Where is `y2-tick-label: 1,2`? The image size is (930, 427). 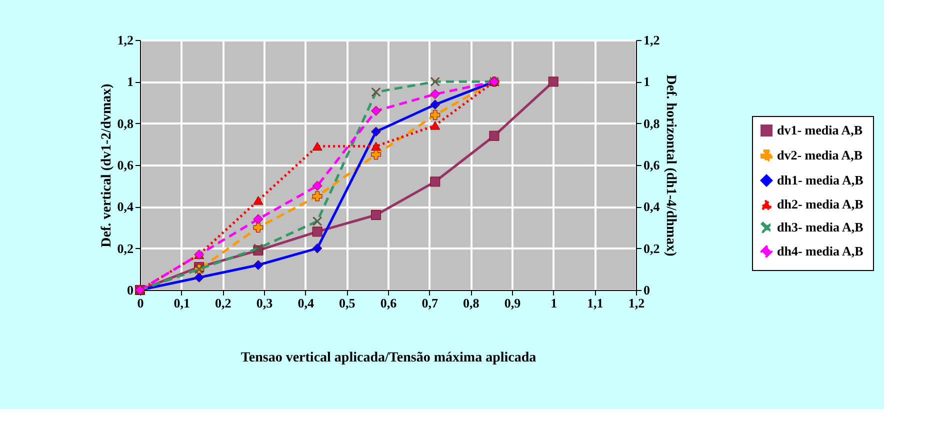 y2-tick-label: 1,2 is located at coordinates (652, 40).